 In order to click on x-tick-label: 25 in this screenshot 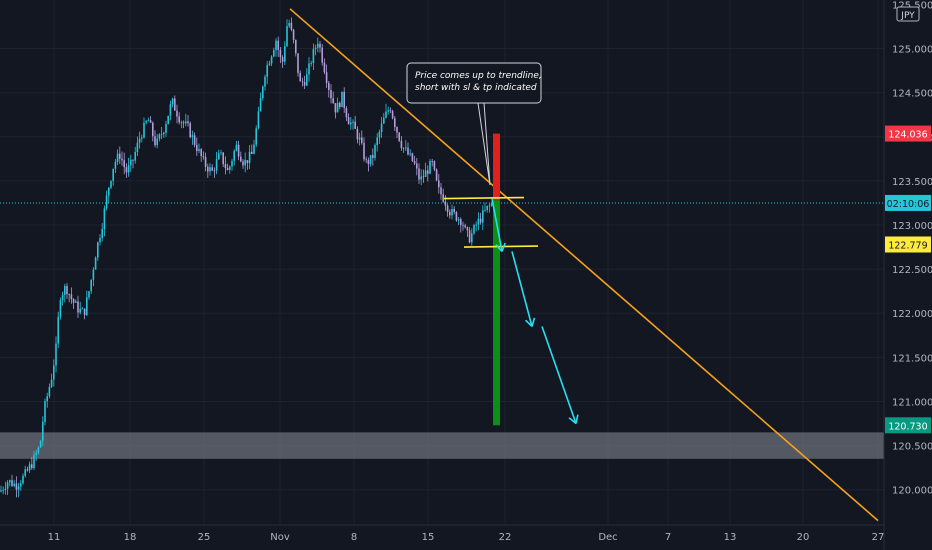, I will do `click(204, 537)`.